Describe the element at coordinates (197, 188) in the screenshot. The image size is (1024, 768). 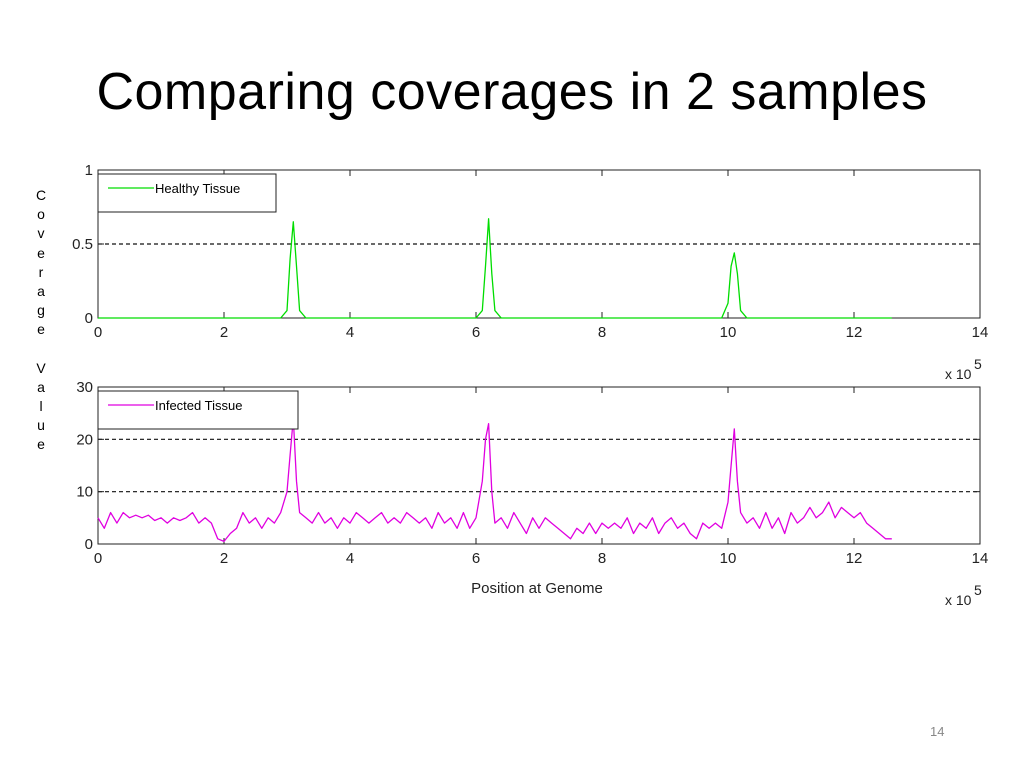
I see `legend-entry: Healthy Tissue` at that location.